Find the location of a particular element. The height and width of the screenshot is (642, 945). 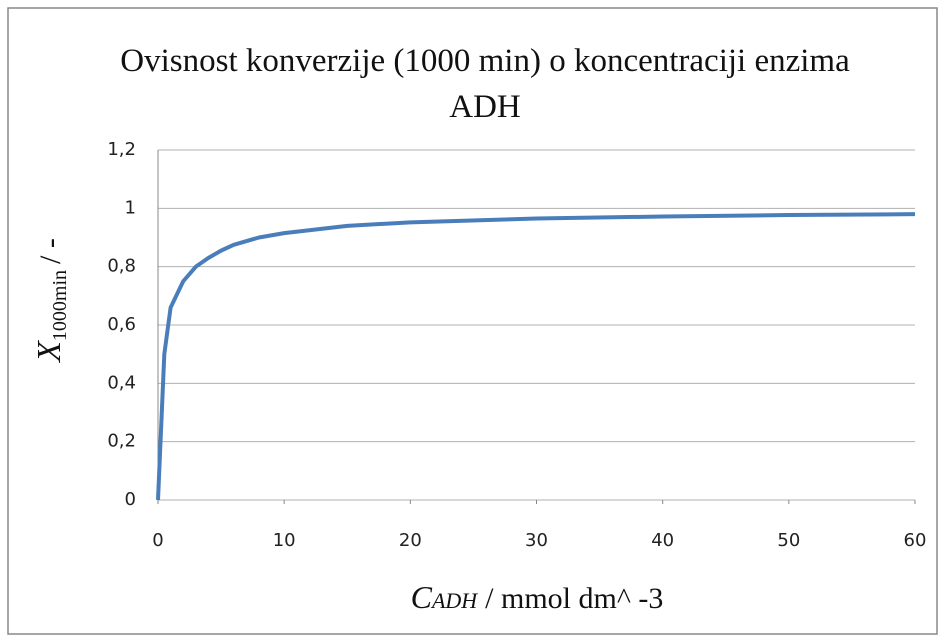

x-label-unit: / mmol dm^ -3 is located at coordinates (574, 598).